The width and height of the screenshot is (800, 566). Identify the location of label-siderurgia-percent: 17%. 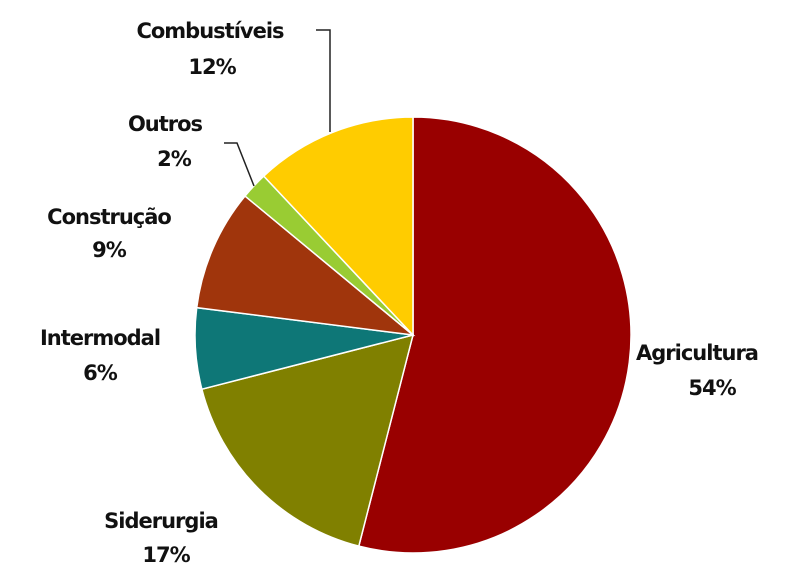
(166, 554).